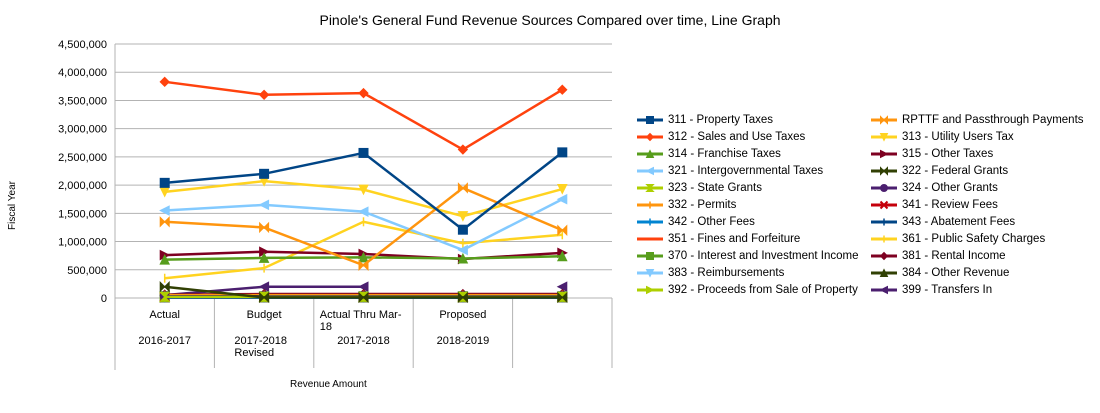 The height and width of the screenshot is (413, 1100). Describe the element at coordinates (87, 271) in the screenshot. I see `y-tick-label: 500,000` at that location.